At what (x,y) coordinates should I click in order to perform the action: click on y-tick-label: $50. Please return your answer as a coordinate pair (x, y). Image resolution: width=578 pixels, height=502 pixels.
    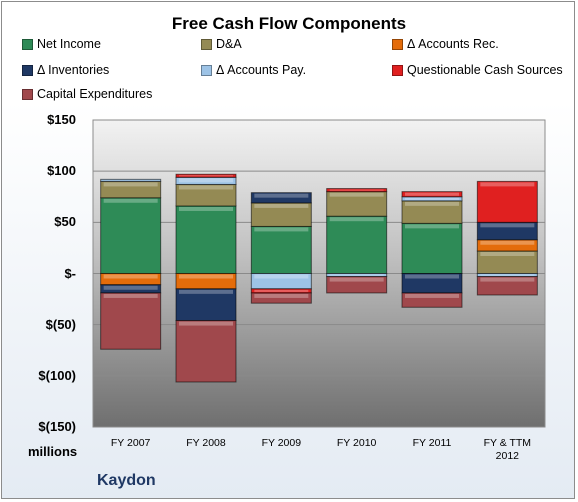
    Looking at the image, I should click on (65, 222).